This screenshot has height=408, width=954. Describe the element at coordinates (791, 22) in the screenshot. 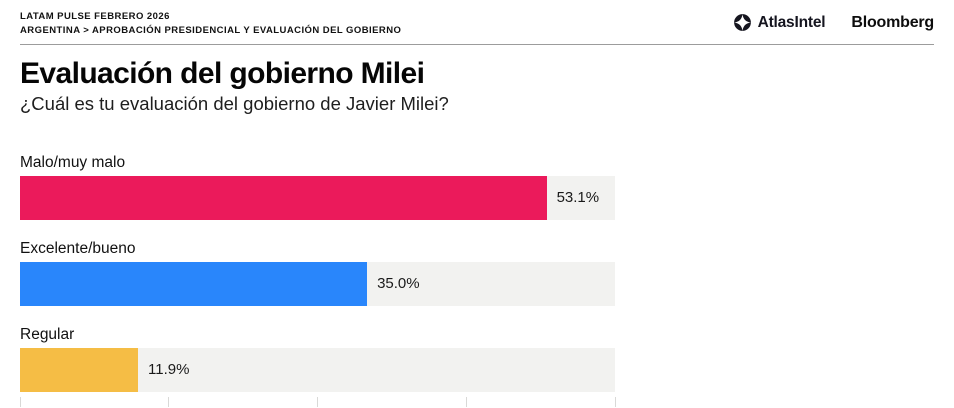

I see `atlasintel-wordmark: AtlasIntel` at that location.